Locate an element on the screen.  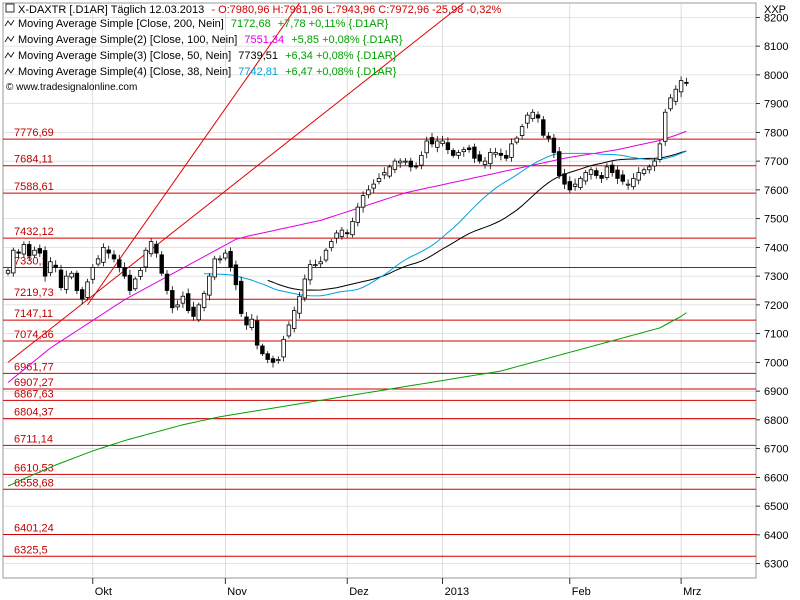
y-tick-label: 7500 is located at coordinates (776, 220).